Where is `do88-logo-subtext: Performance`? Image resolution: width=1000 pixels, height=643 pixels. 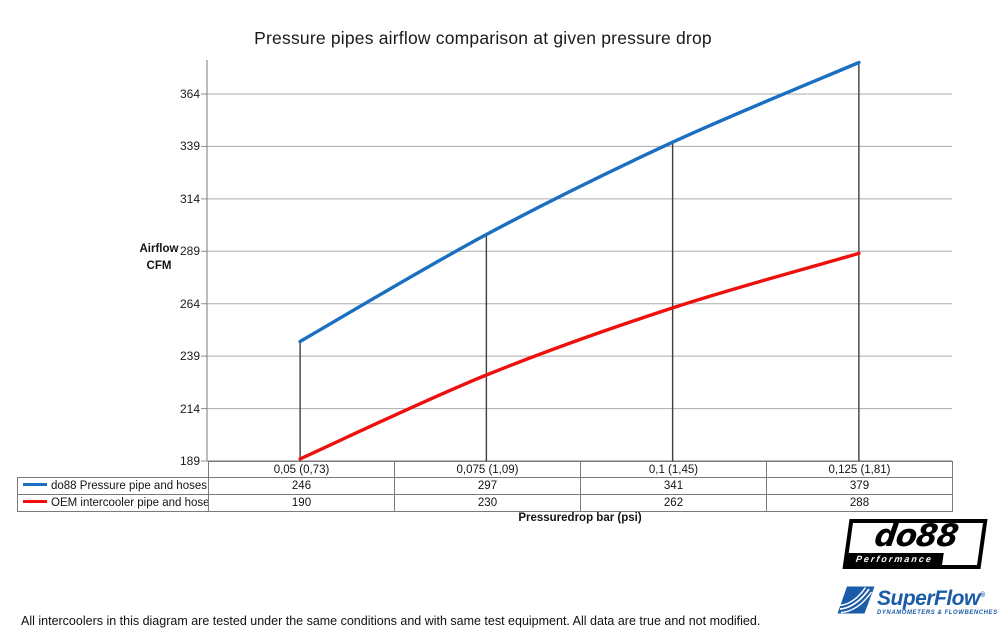 do88-logo-subtext: Performance is located at coordinates (894, 559).